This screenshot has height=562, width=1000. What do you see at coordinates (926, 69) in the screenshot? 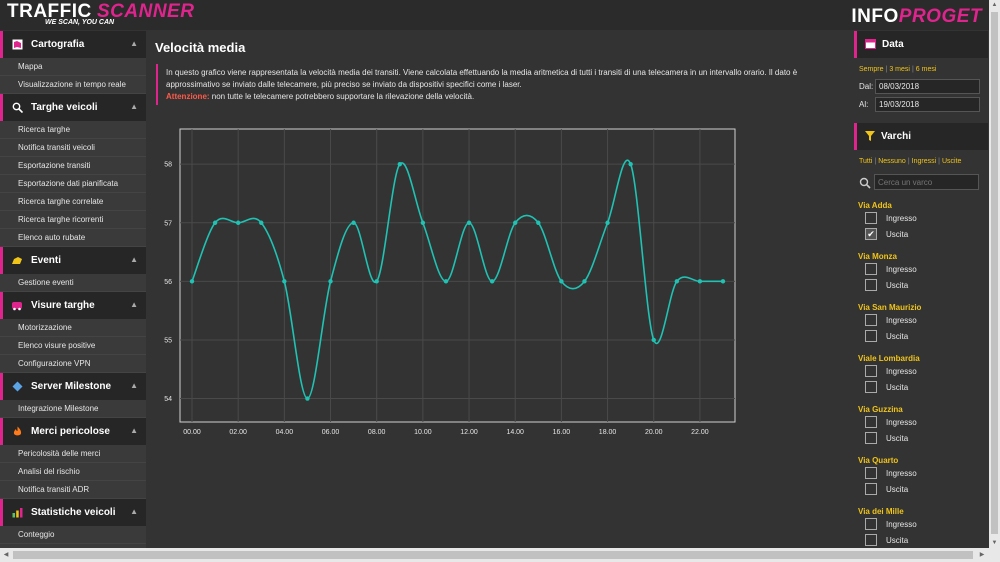
I see `preset-6-mesi: 6 mesi` at bounding box center [926, 69].